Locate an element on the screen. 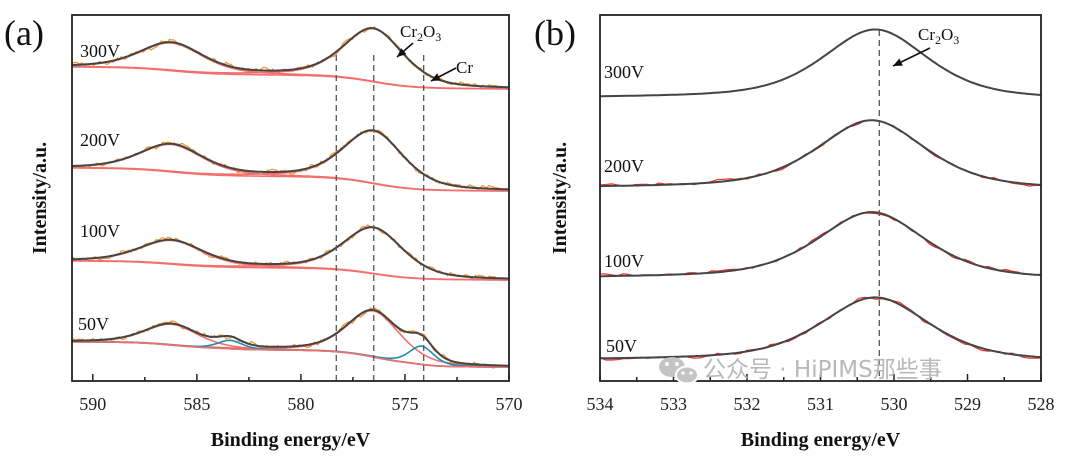  x-tick-label: 534 is located at coordinates (600, 404).